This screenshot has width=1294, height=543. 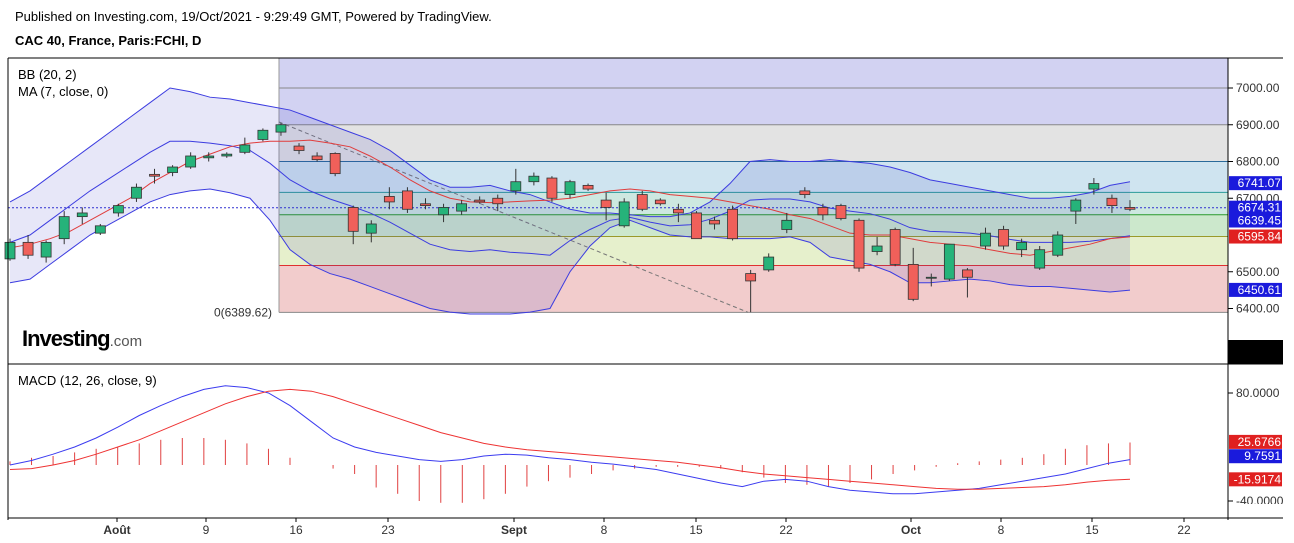 What do you see at coordinates (47, 74) in the screenshot?
I see `bb-legend: BB (20, 2)` at bounding box center [47, 74].